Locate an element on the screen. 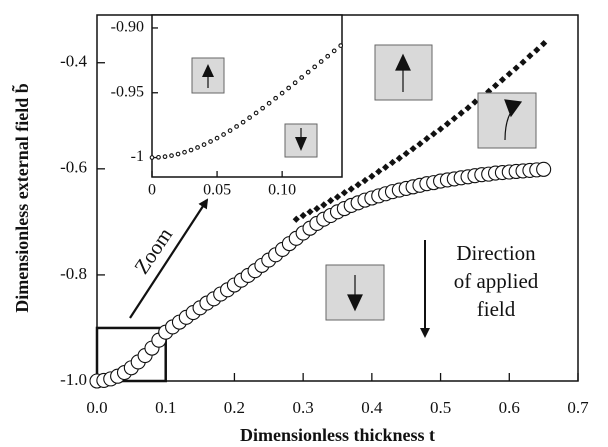 The height and width of the screenshot is (447, 608). x-tick-label: 0 is located at coordinates (152, 190).